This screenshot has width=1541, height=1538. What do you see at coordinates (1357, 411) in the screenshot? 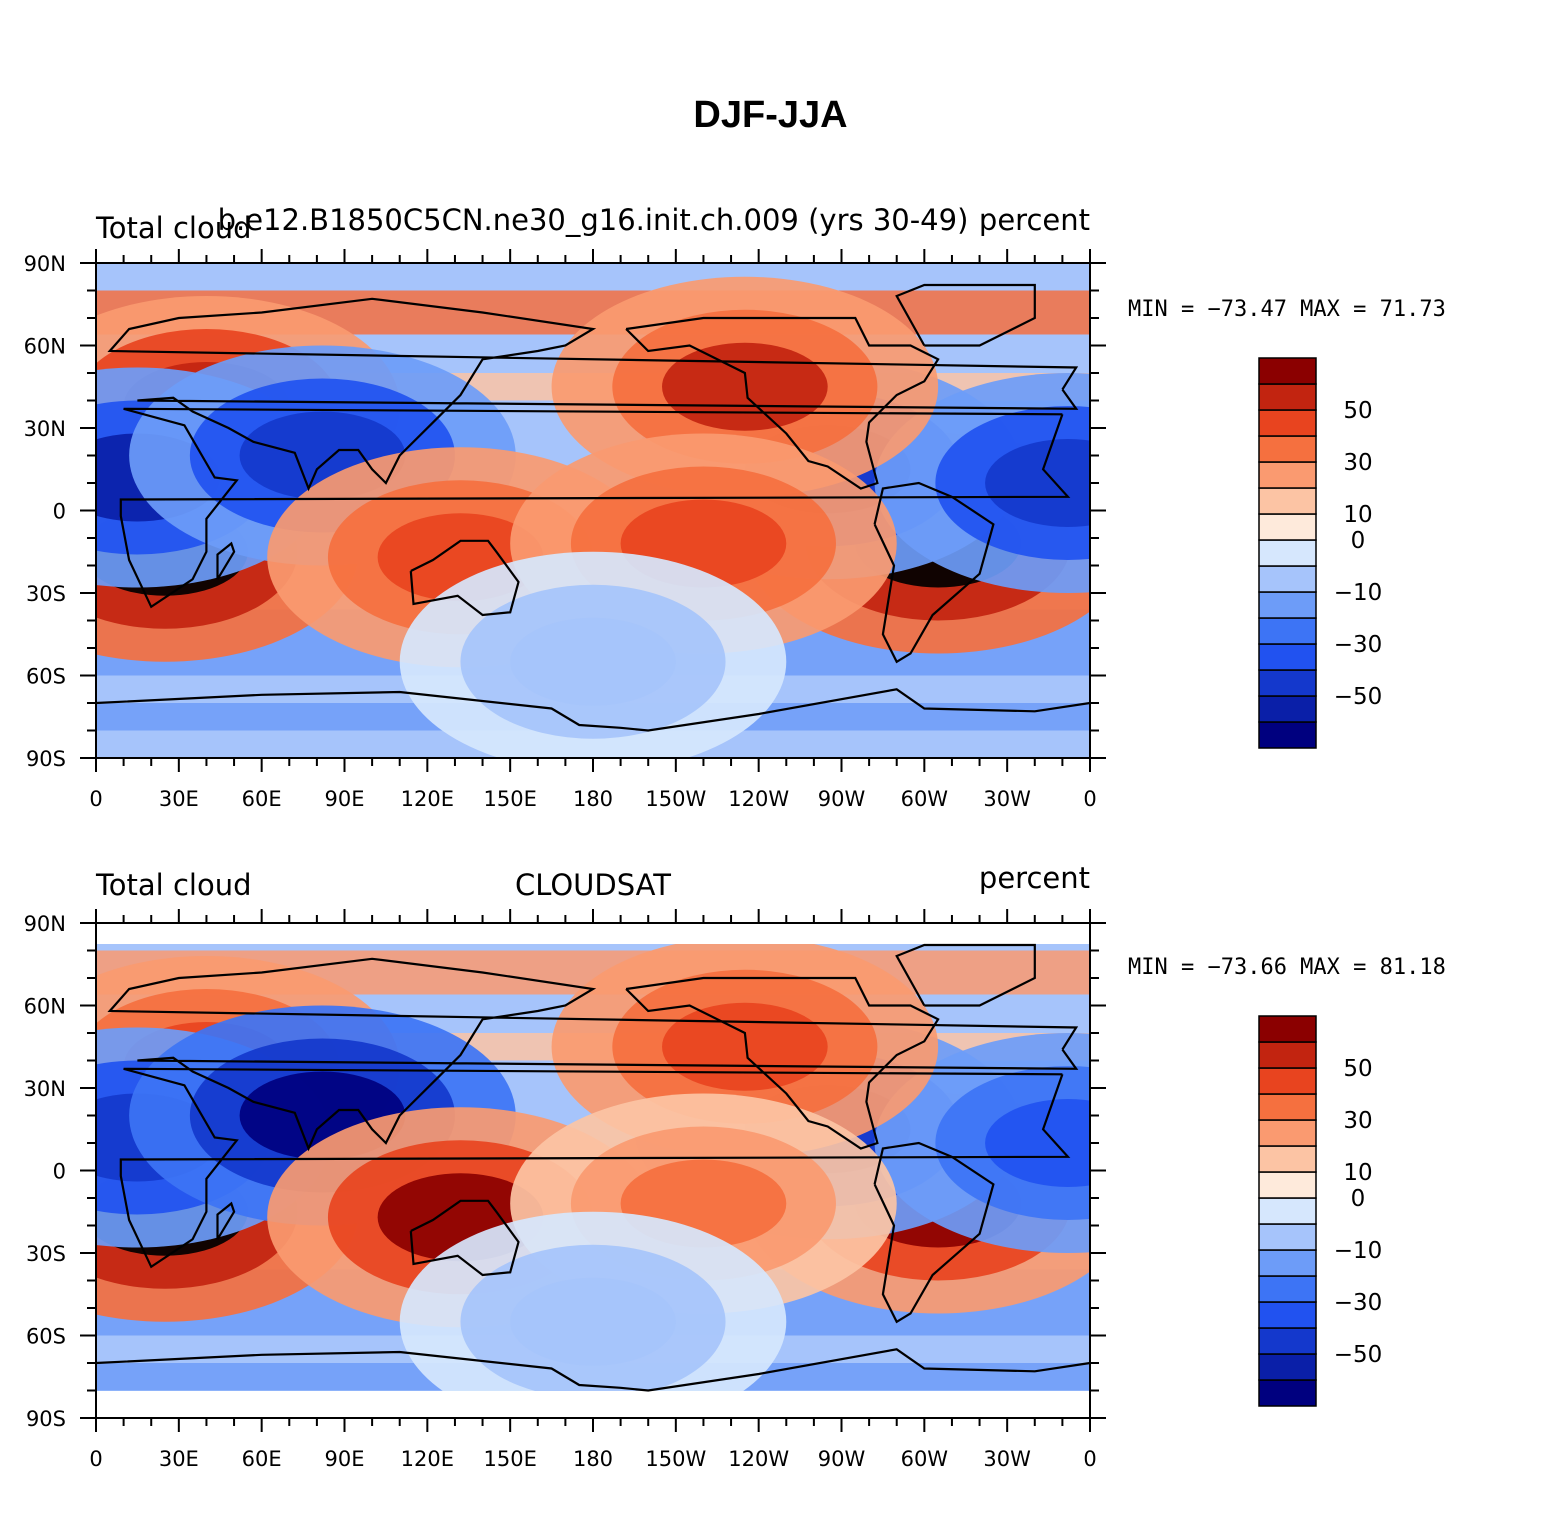
I see `colorbar-label-top-0: 50` at bounding box center [1357, 411].